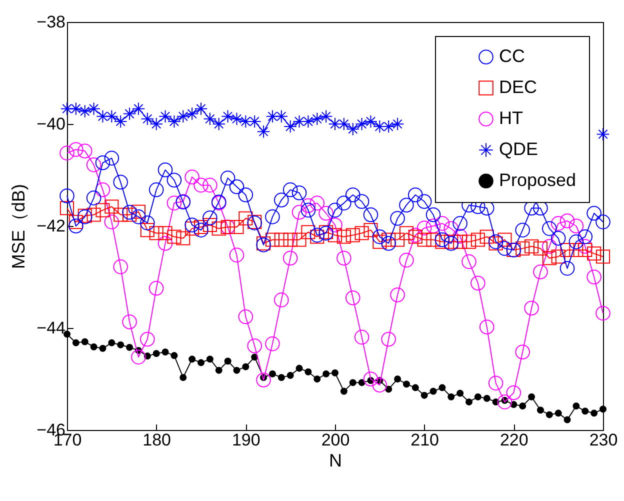  What do you see at coordinates (335, 460) in the screenshot?
I see `x-axis-title: N` at bounding box center [335, 460].